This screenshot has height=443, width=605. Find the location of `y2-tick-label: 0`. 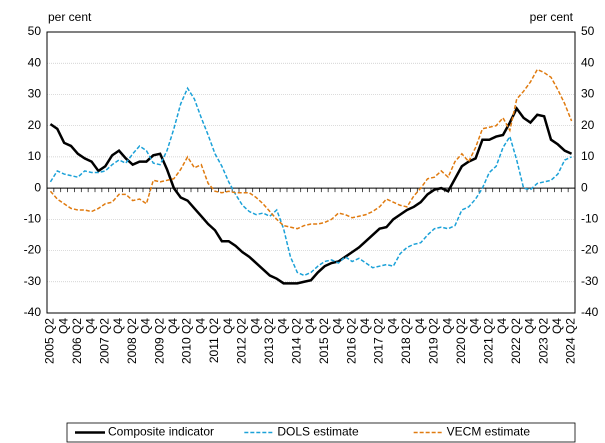

y2-tick-label: 0 is located at coordinates (584, 187).